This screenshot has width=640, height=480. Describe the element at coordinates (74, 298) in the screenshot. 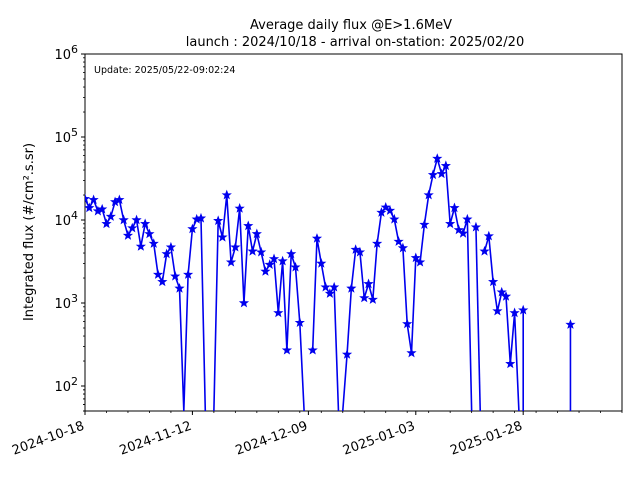

I see `y-tick-exp: 3` at that location.